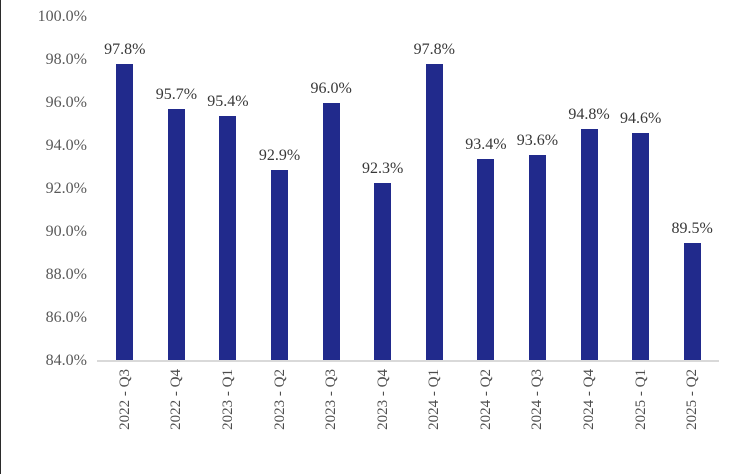 The image size is (738, 474). Describe the element at coordinates (124, 399) in the screenshot. I see `x-axis-category-label: 2022 - Q3` at that location.